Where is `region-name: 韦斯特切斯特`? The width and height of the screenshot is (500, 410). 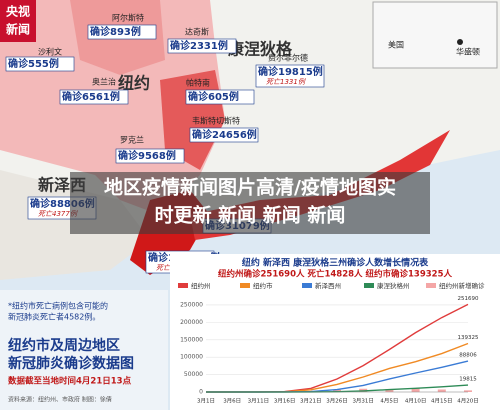 region-name: 韦斯特切斯特 is located at coordinates (216, 121).